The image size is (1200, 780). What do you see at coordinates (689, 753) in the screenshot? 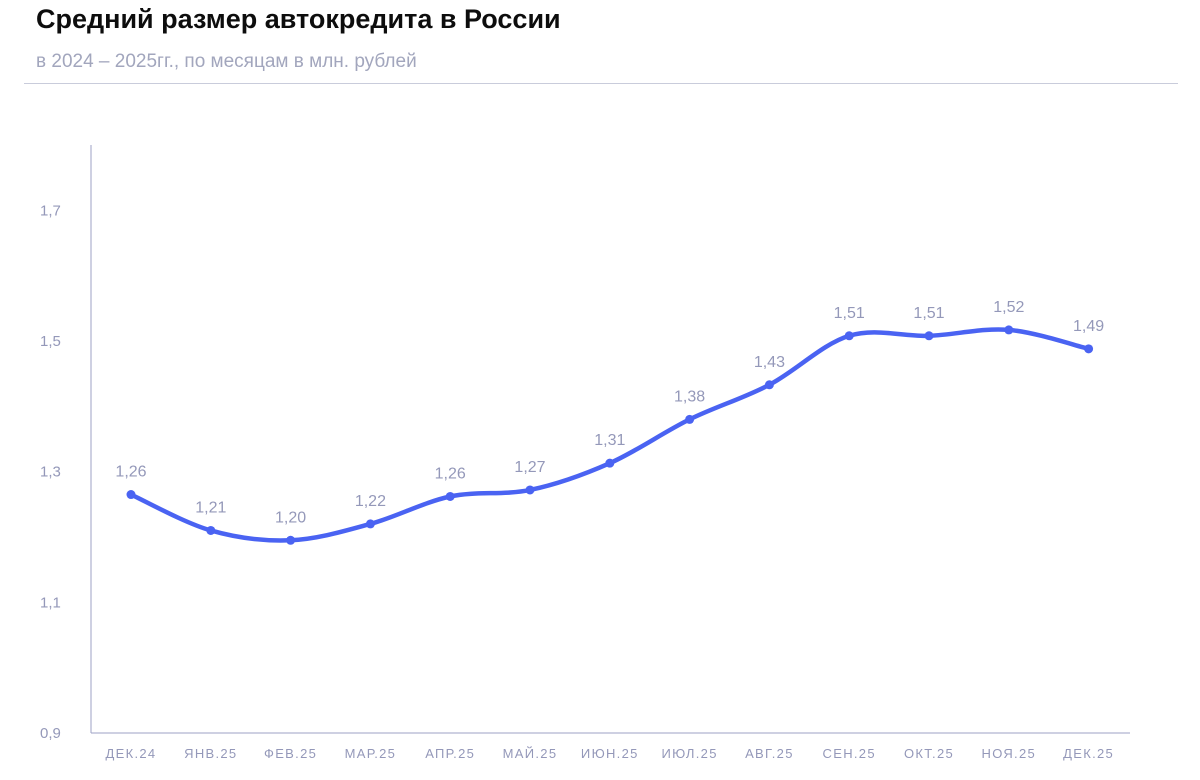
I see `x-tick-label: ИЮЛ.25` at bounding box center [689, 753].